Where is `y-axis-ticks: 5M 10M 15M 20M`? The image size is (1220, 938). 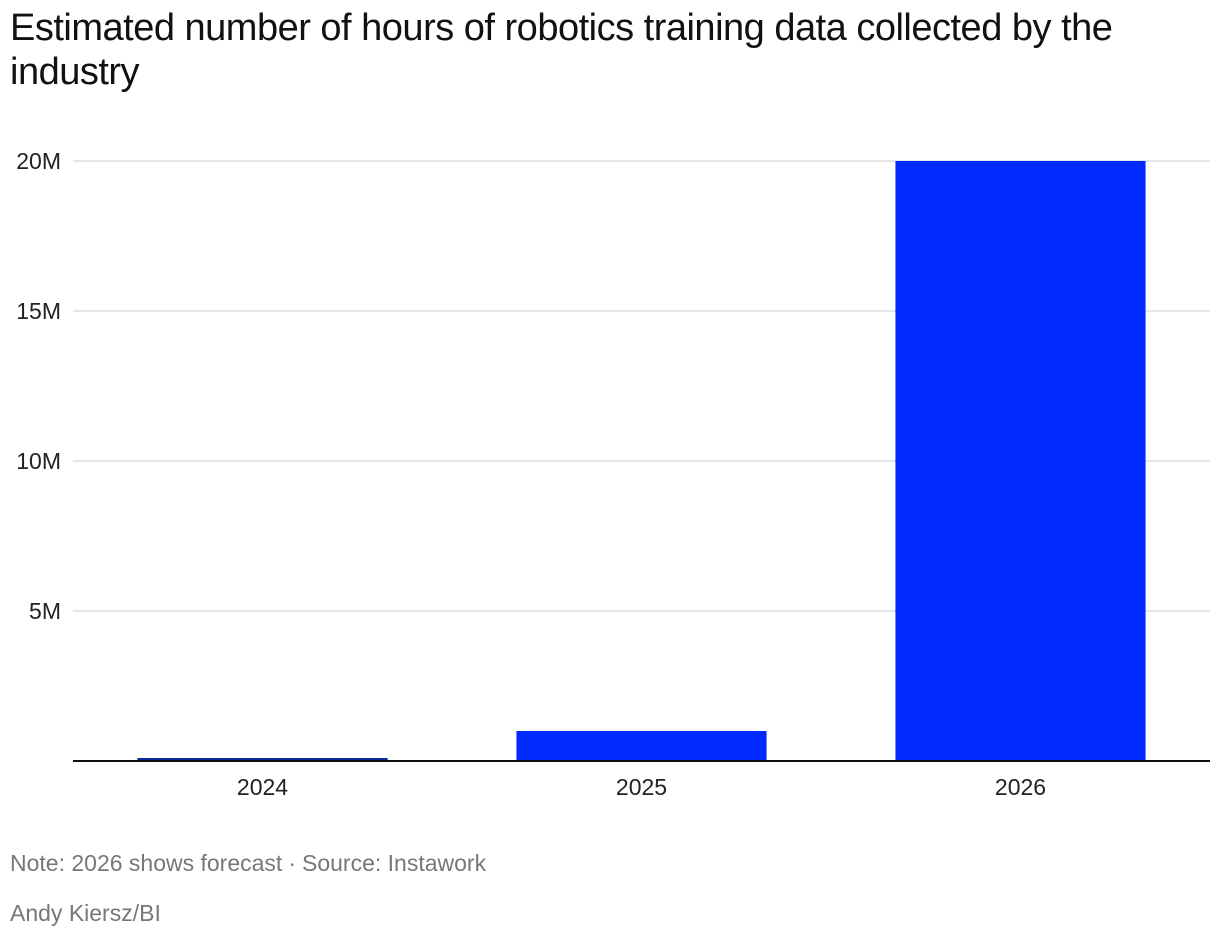
y-axis-ticks: 5M 10M 15M 20M is located at coordinates (38, 386).